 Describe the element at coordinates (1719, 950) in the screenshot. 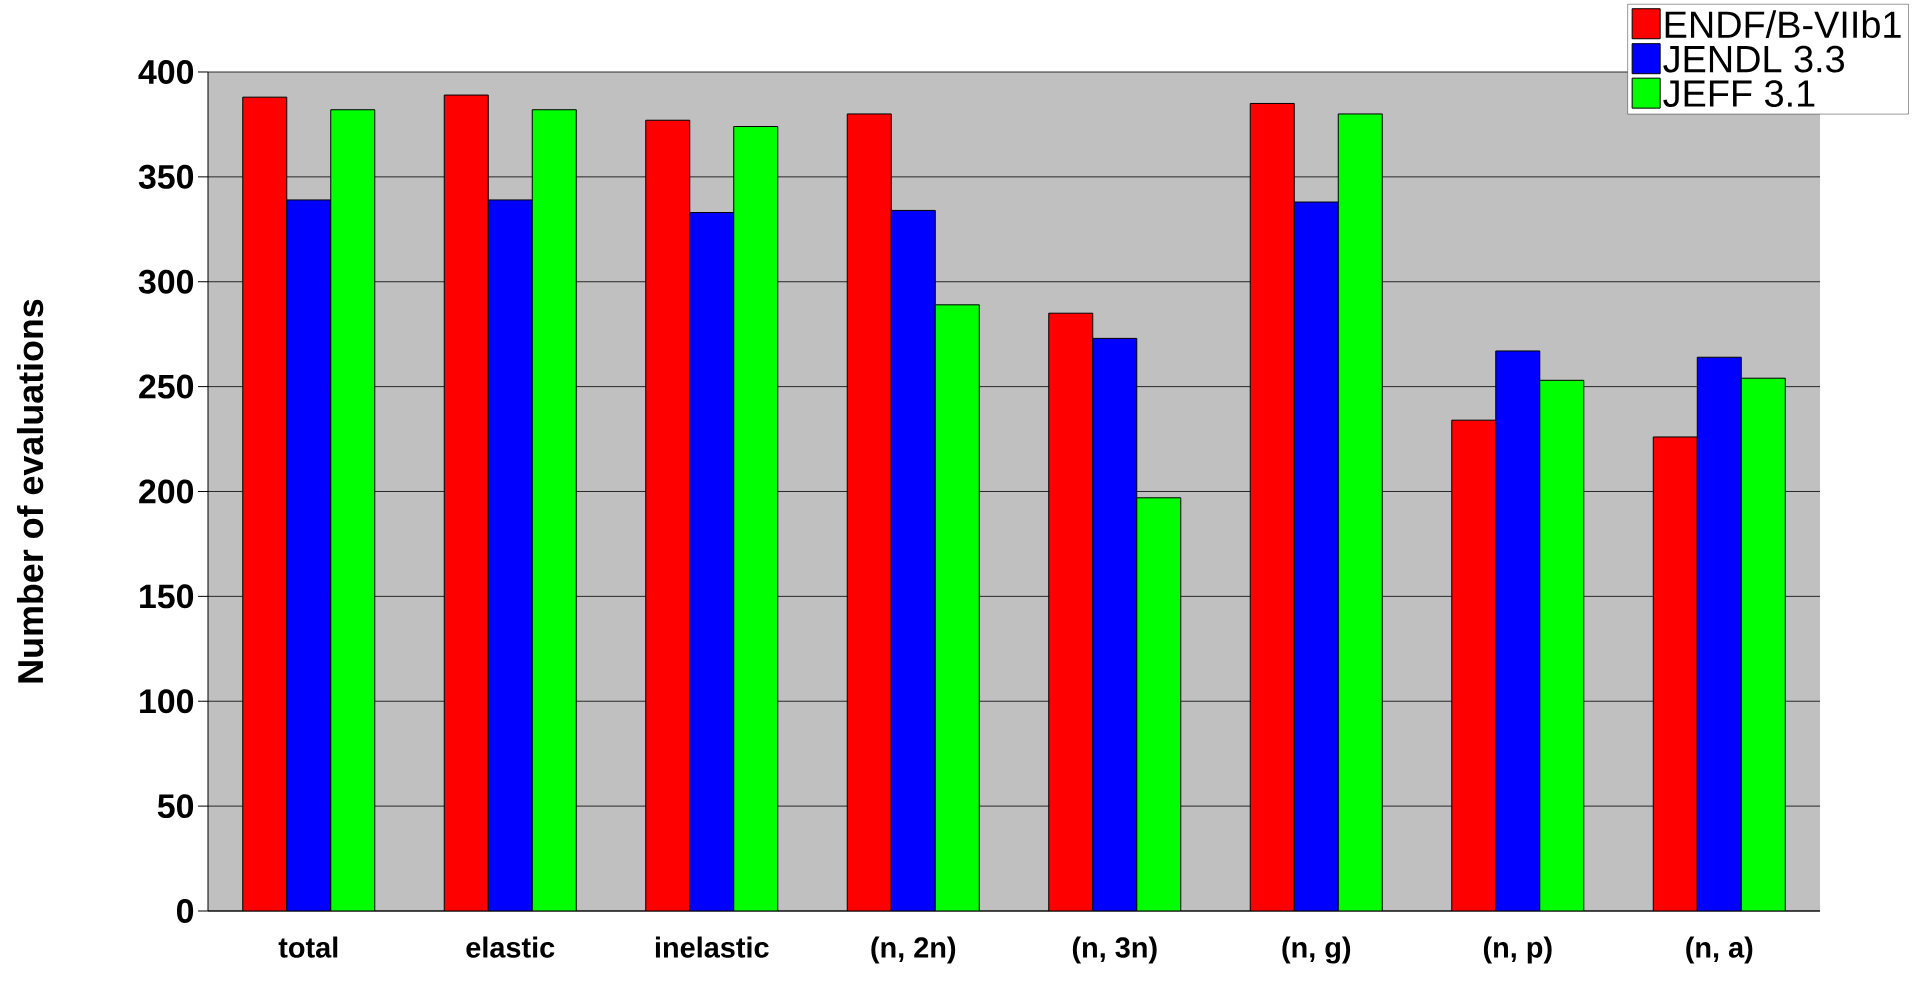

I see `x-tick-label: (n, a)` at that location.